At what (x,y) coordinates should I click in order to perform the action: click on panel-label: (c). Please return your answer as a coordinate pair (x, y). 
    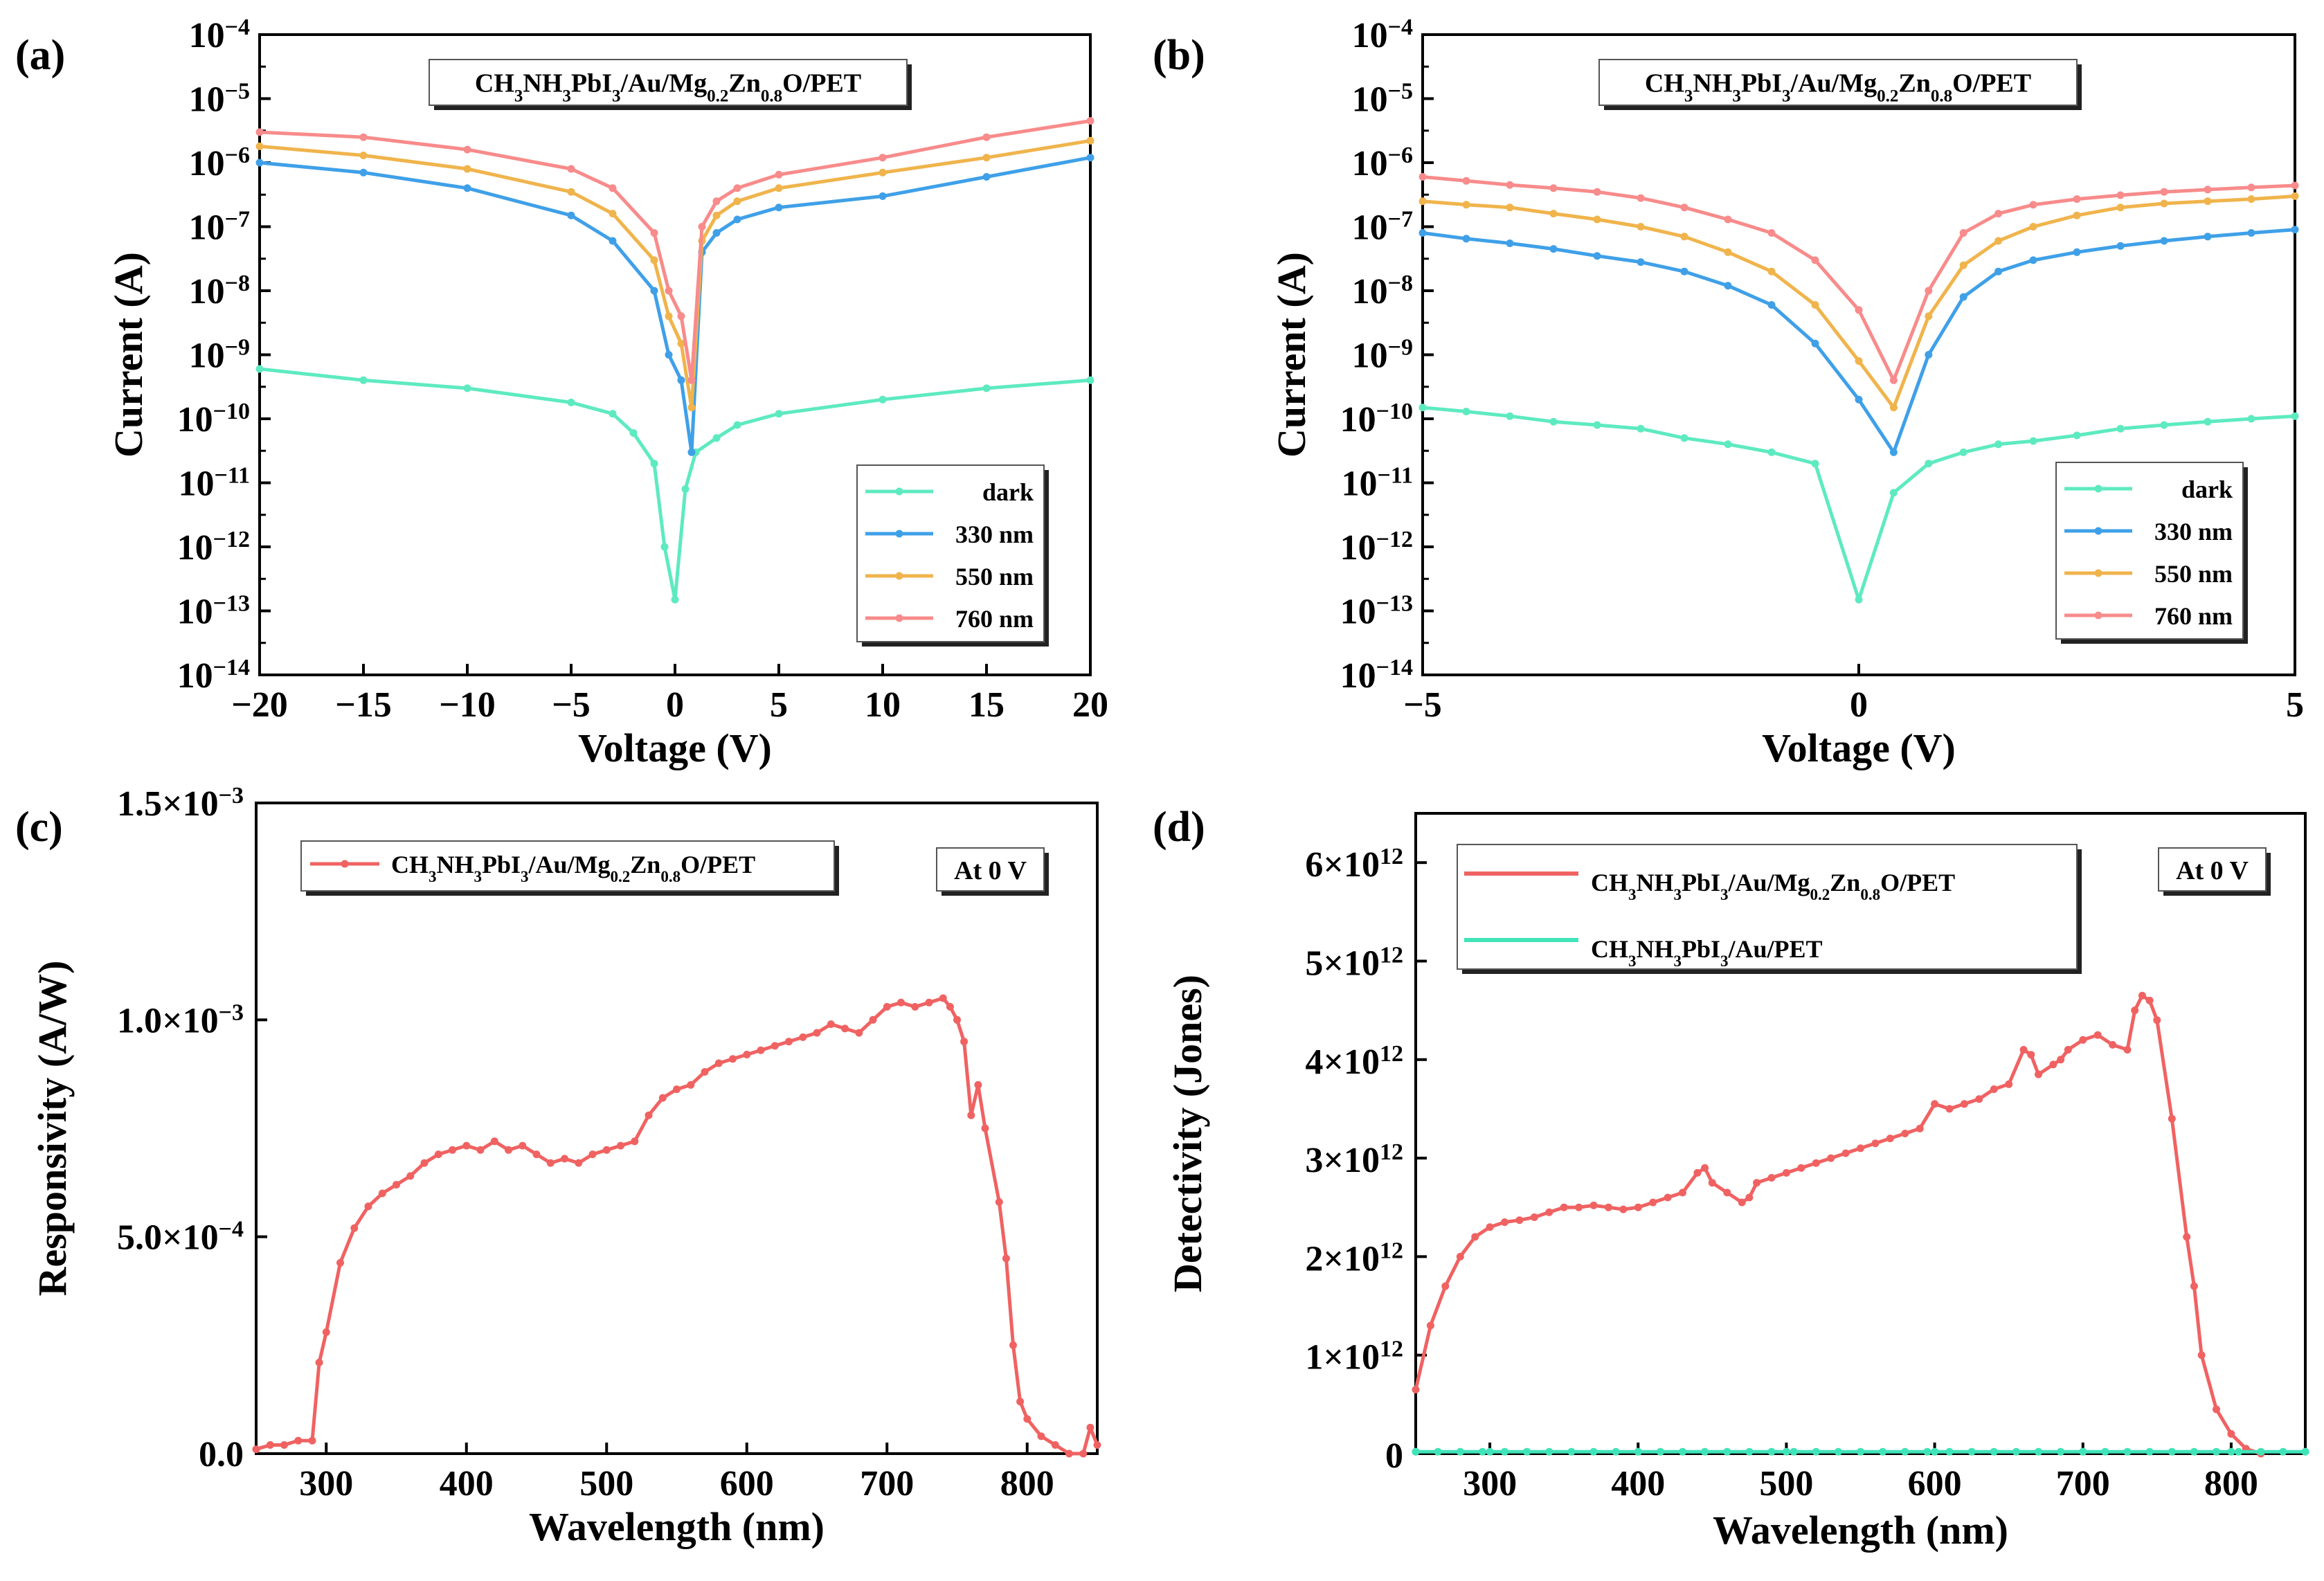
    Looking at the image, I should click on (39, 827).